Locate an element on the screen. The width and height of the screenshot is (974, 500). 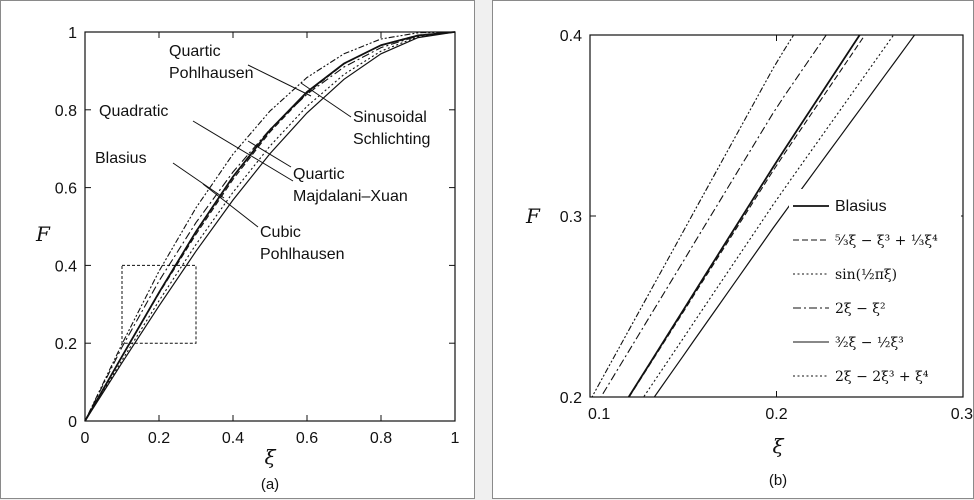
y-tick-label: 0.3 is located at coordinates (571, 217).